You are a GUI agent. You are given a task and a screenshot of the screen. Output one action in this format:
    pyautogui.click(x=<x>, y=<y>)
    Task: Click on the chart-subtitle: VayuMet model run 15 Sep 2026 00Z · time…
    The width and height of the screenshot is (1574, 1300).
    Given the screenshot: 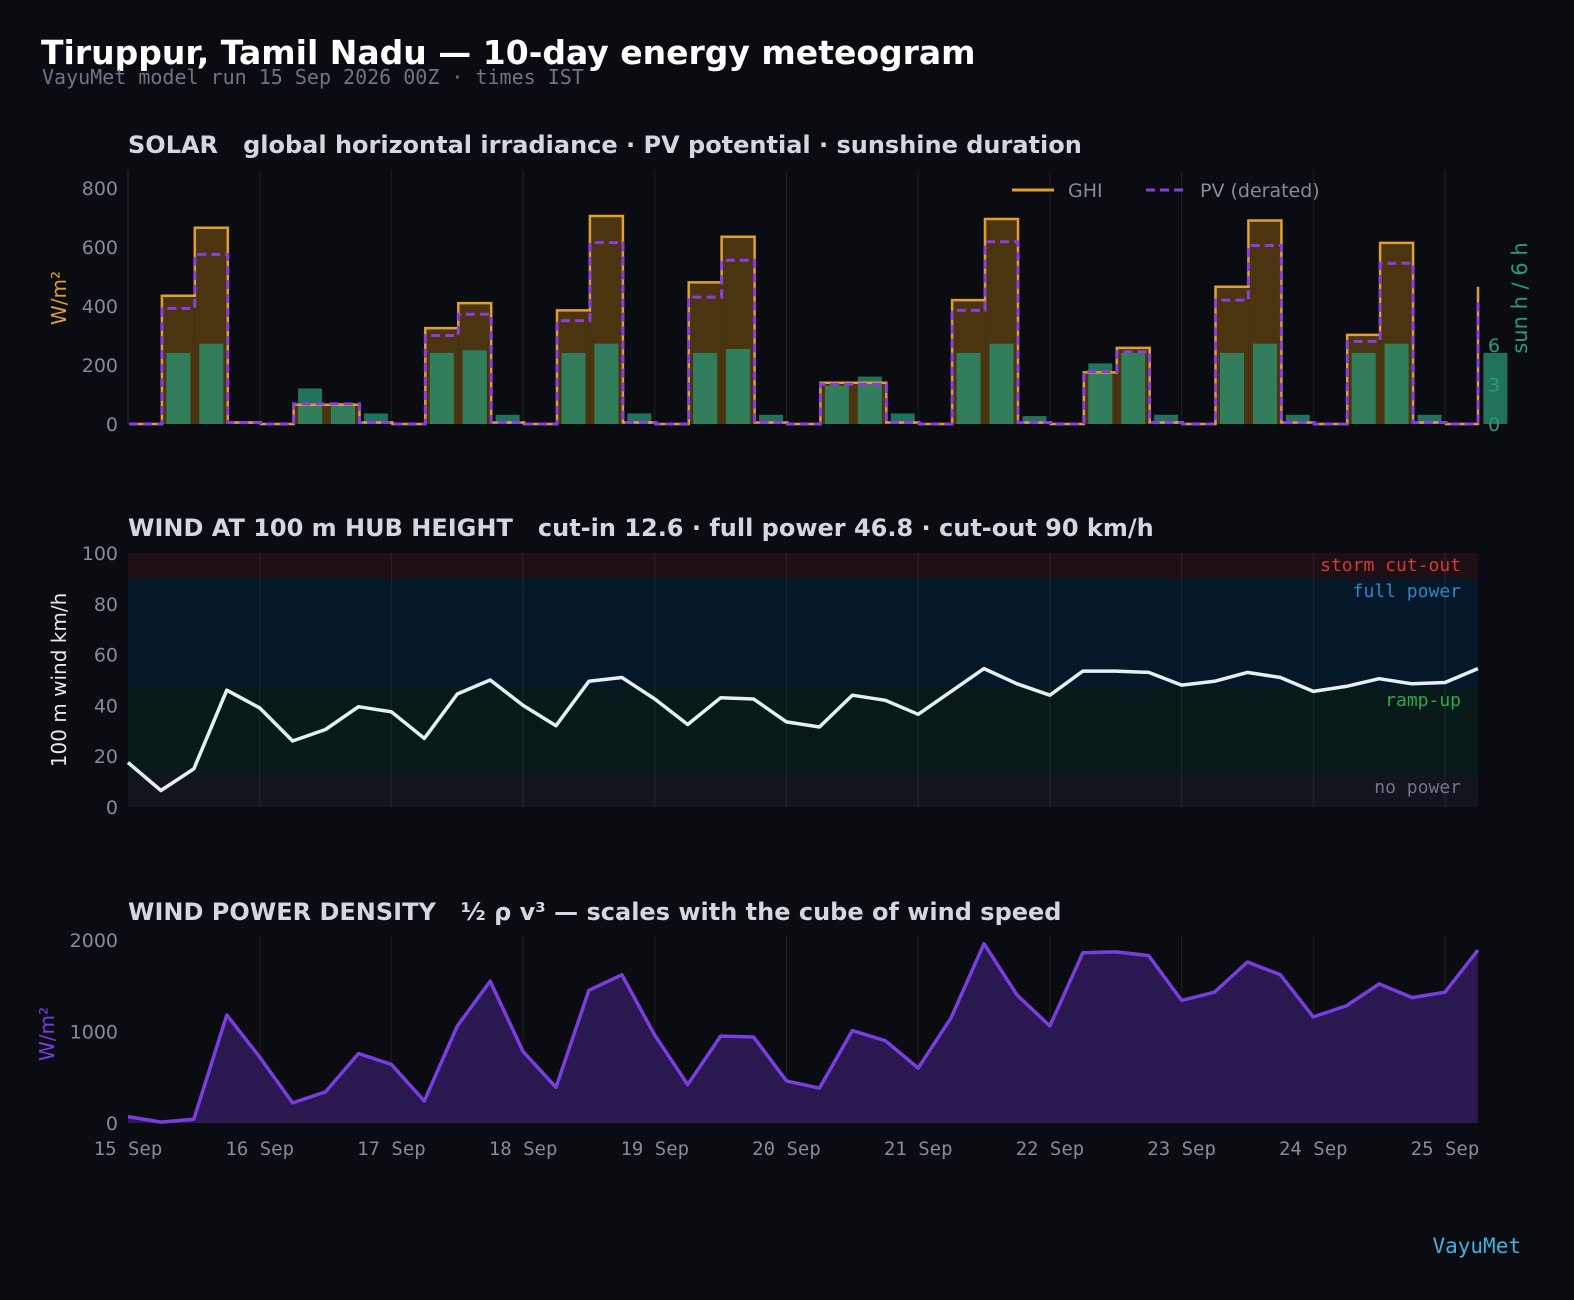 What is the action you would take?
    pyautogui.click(x=313, y=77)
    